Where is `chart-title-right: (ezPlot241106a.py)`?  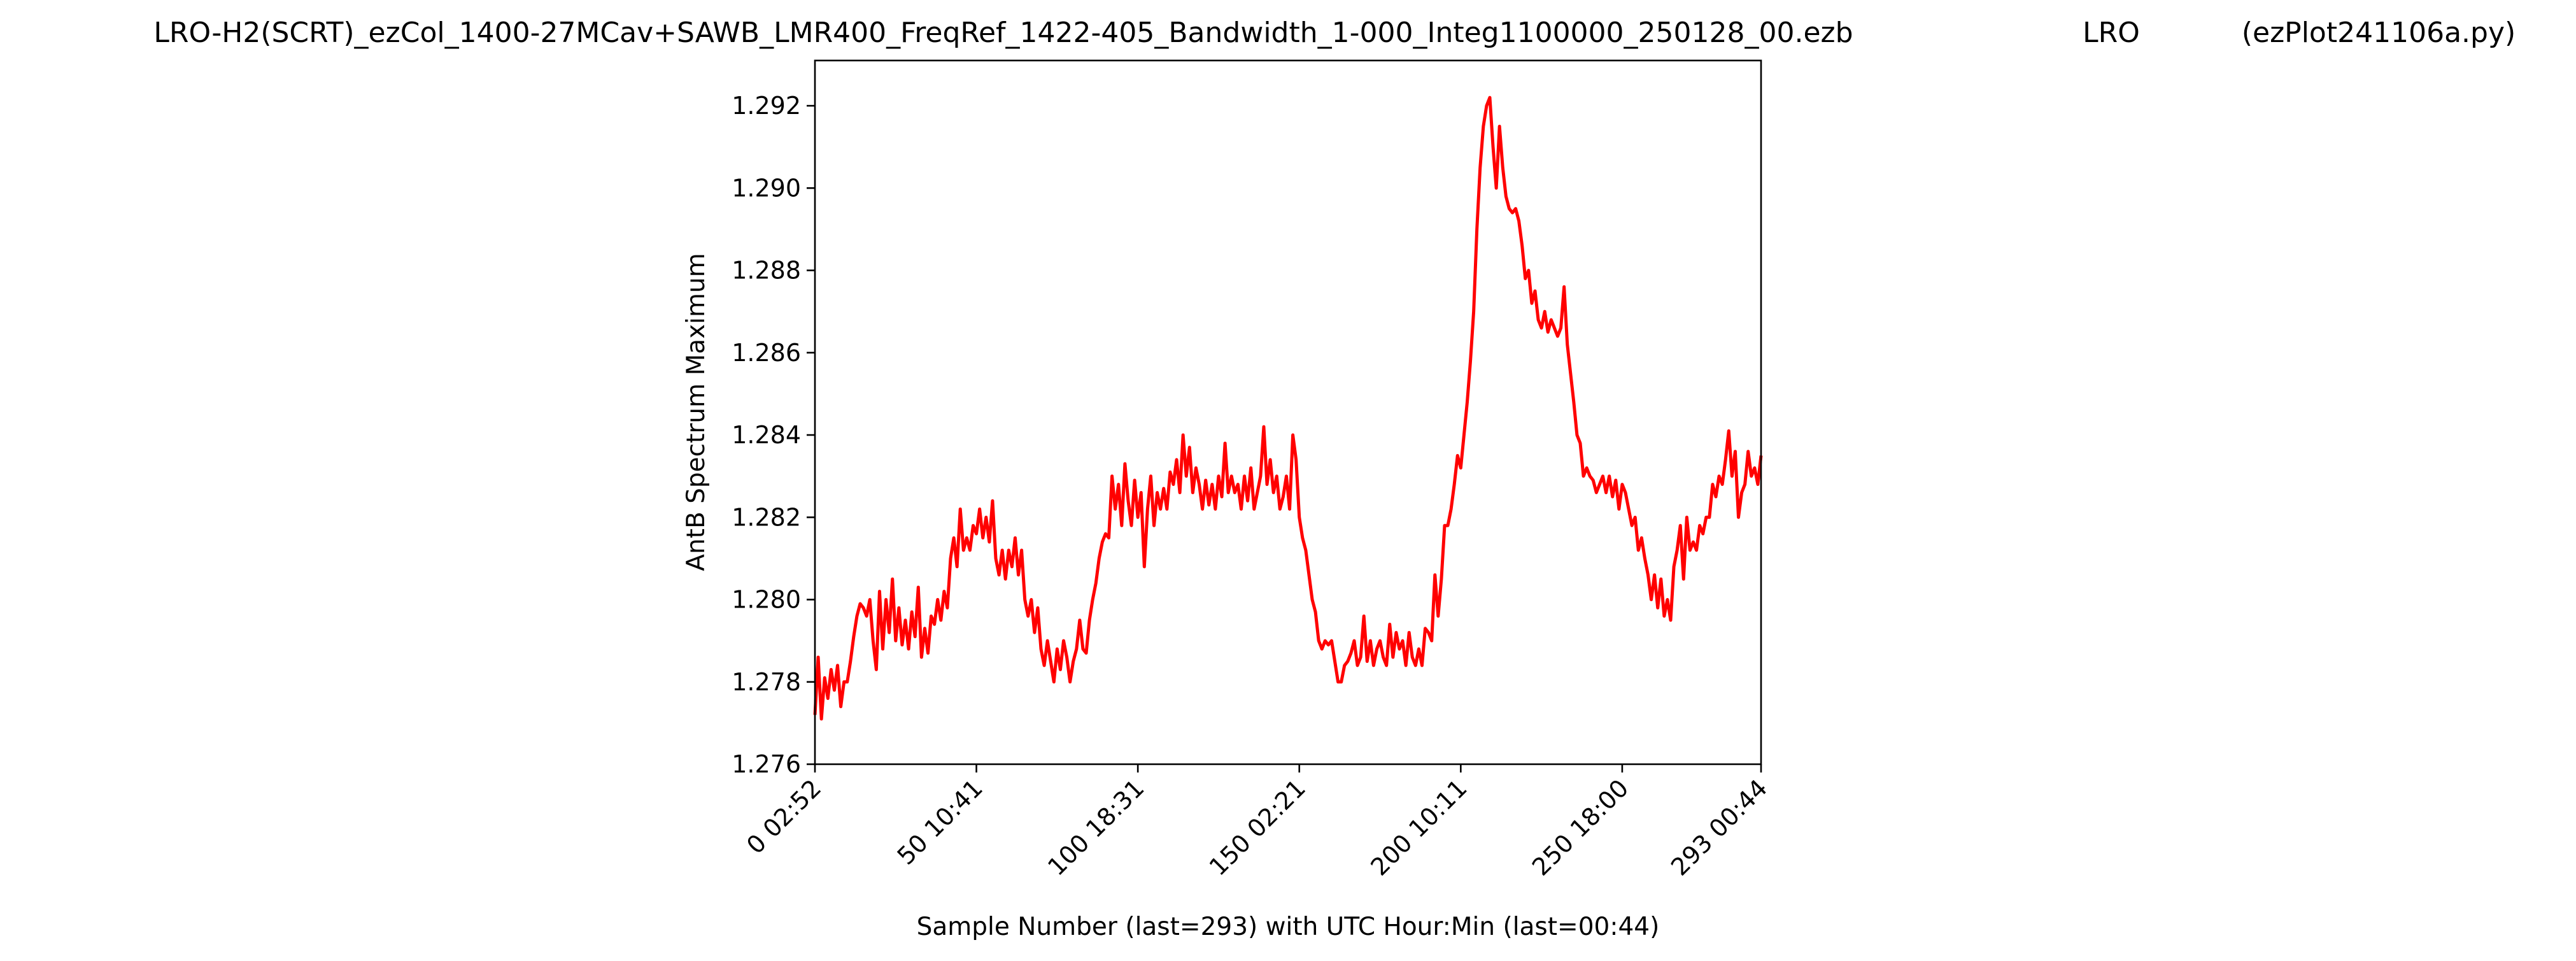 chart-title-right: (ezPlot241106a.py) is located at coordinates (2379, 33).